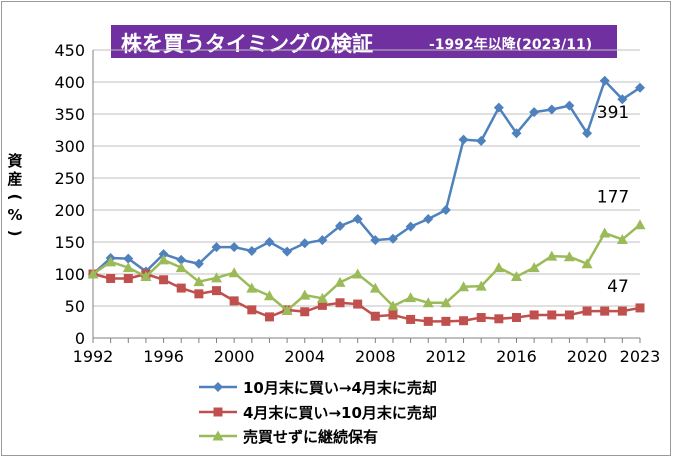  Describe the element at coordinates (69, 242) in the screenshot. I see `y-tick-label: 150` at that location.